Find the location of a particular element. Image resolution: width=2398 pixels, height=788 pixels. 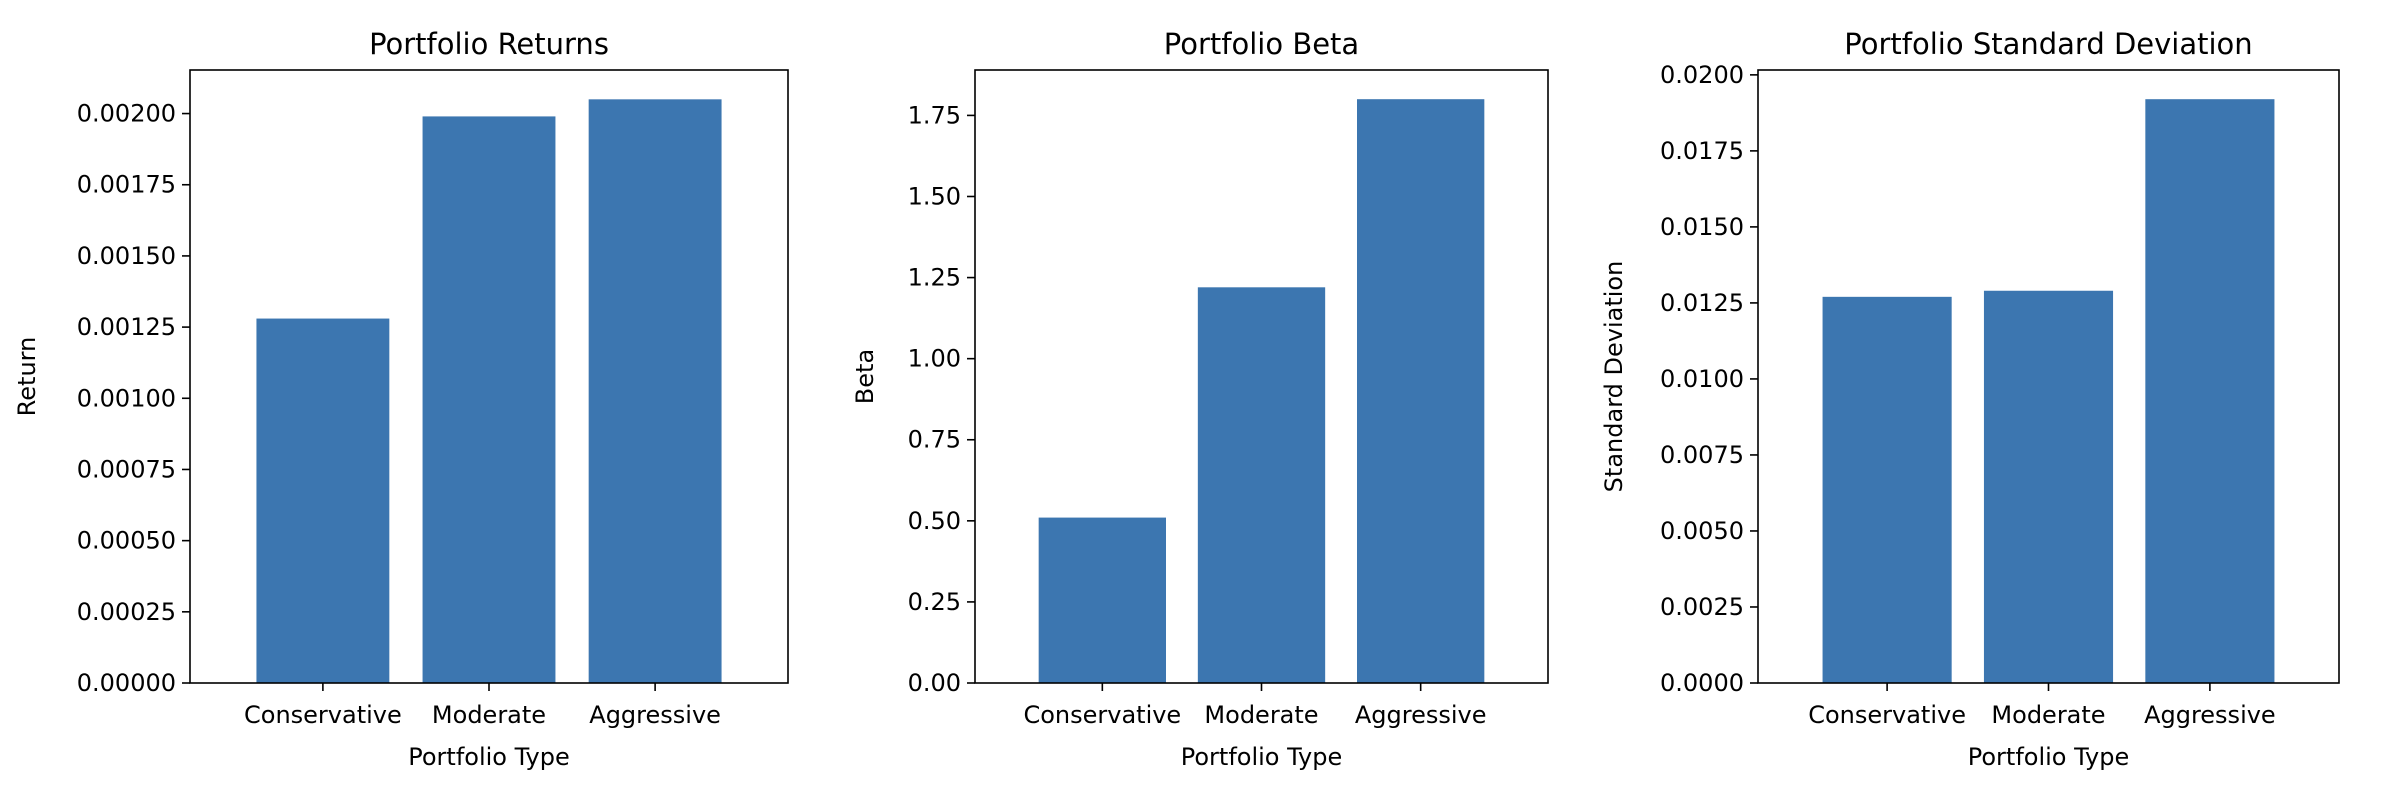

y-tick-label: 0.00125 is located at coordinates (126, 327).